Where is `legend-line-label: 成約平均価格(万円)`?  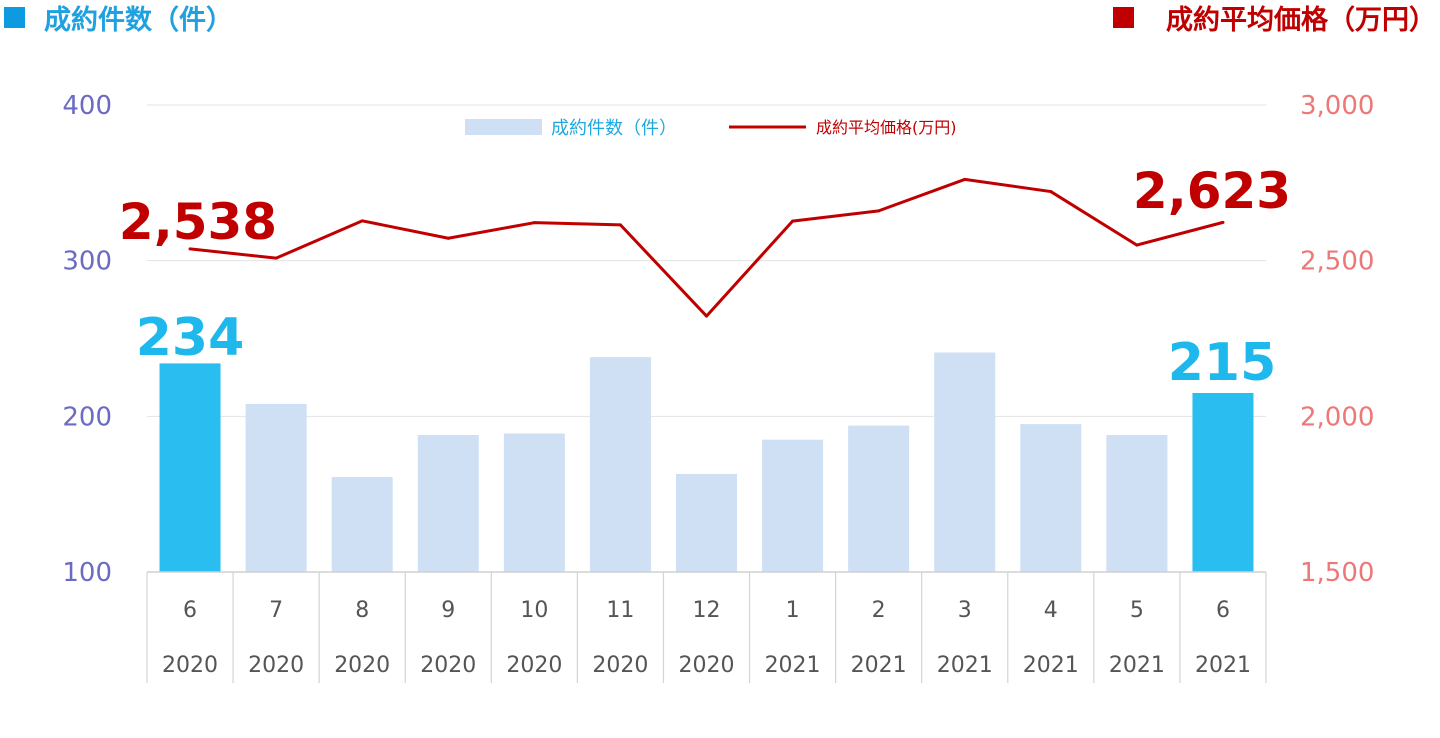
legend-line-label: 成約平均価格(万円) is located at coordinates (886, 127).